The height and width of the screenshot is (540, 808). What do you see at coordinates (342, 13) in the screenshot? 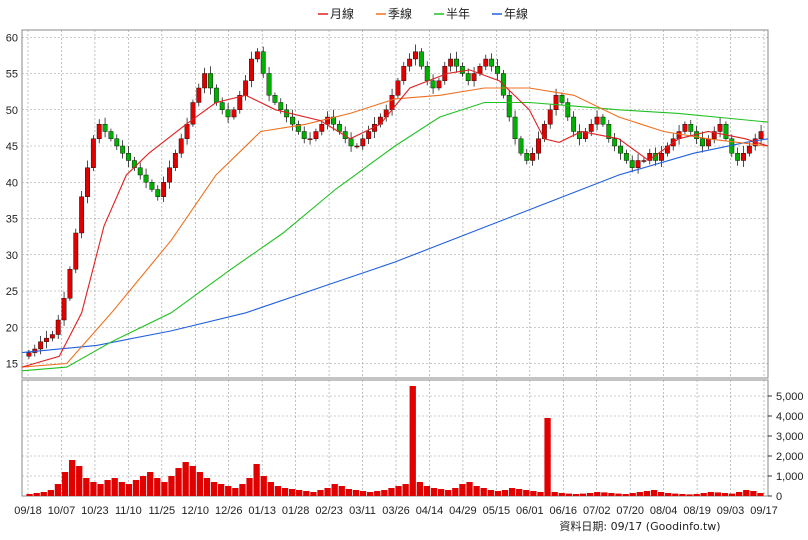
I see `legend-label-0: 月線` at bounding box center [342, 13].